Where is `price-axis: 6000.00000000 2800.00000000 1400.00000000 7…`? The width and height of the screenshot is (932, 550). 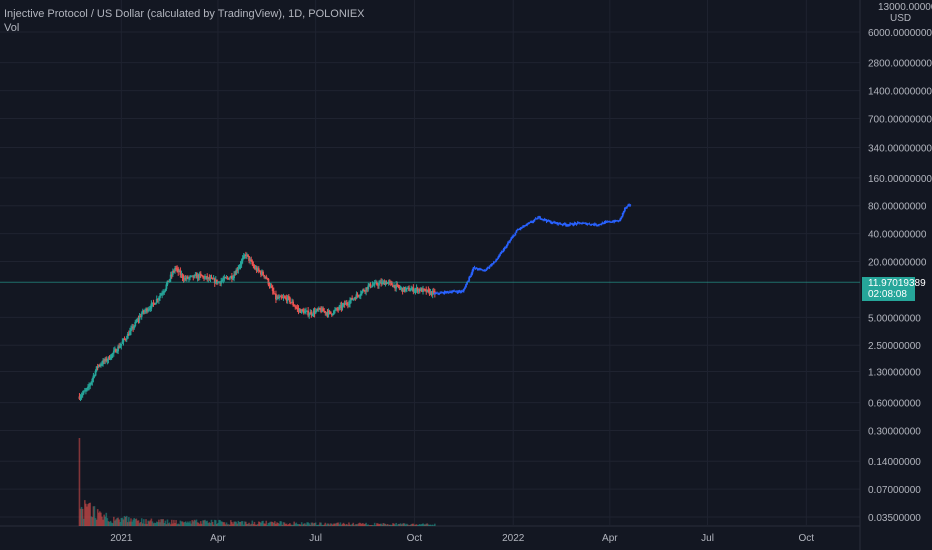 price-axis: 6000.00000000 2800.00000000 1400.00000000 7… is located at coordinates (900, 276).